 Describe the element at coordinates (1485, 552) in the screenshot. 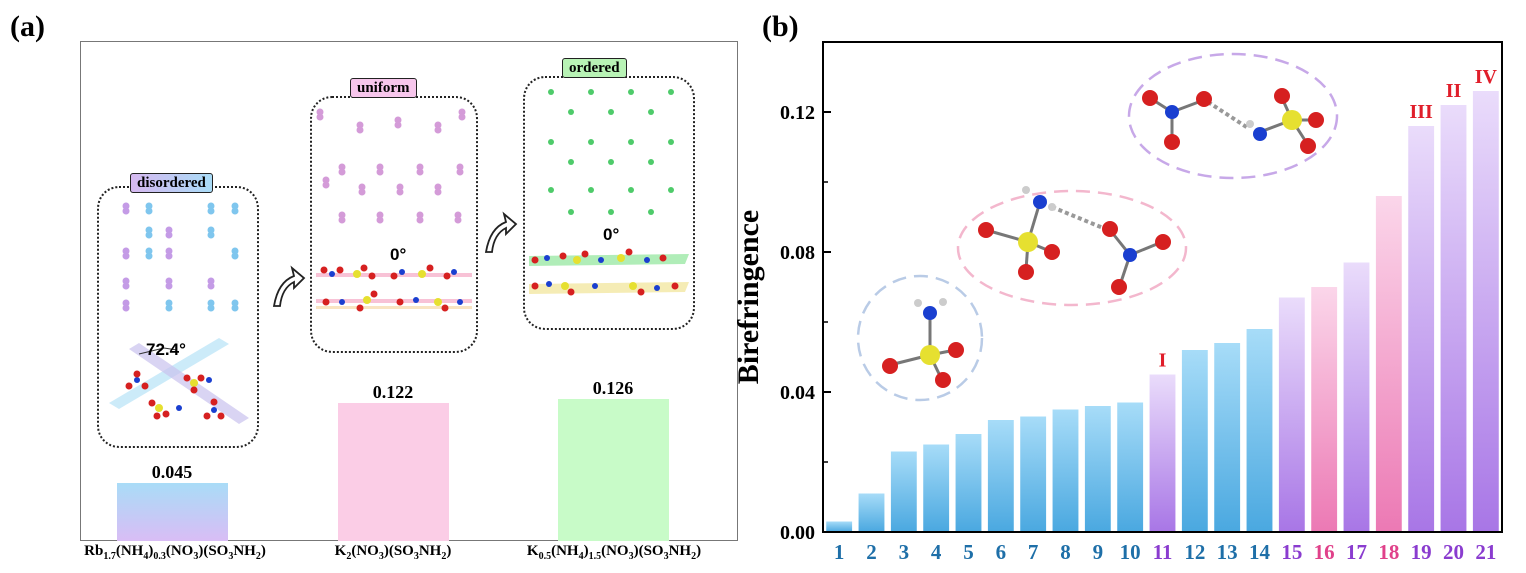

I see `x-tick-label: 21` at that location.